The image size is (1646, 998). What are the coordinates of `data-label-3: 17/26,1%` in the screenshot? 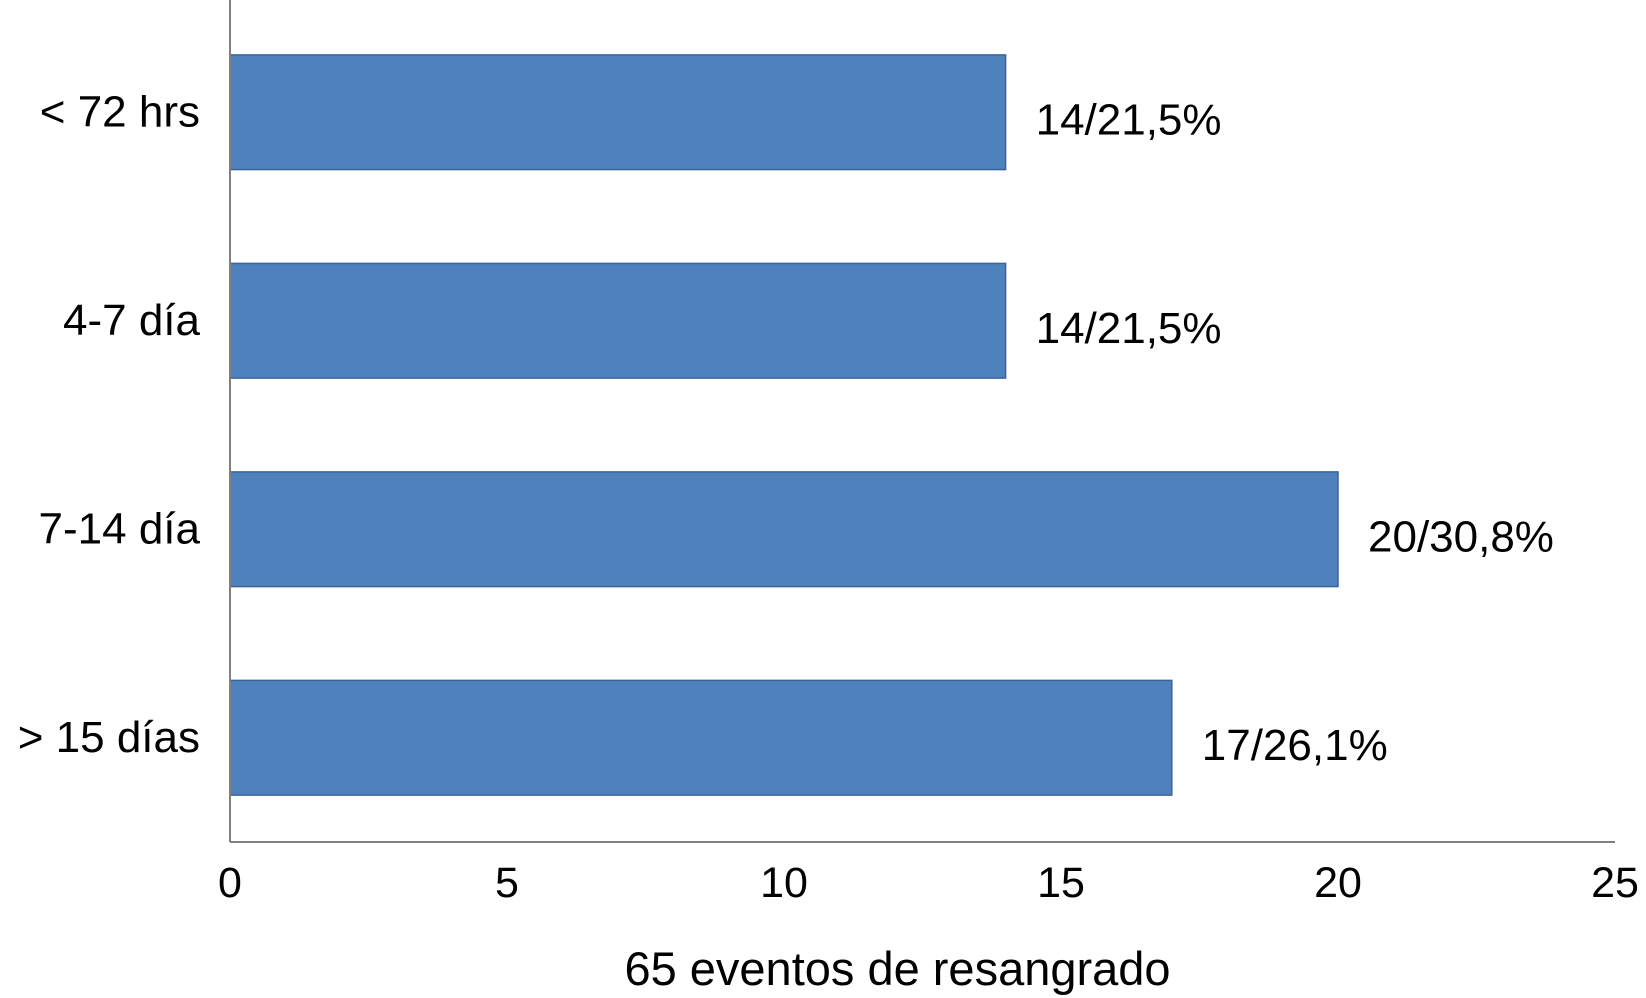 It's located at (1295, 745).